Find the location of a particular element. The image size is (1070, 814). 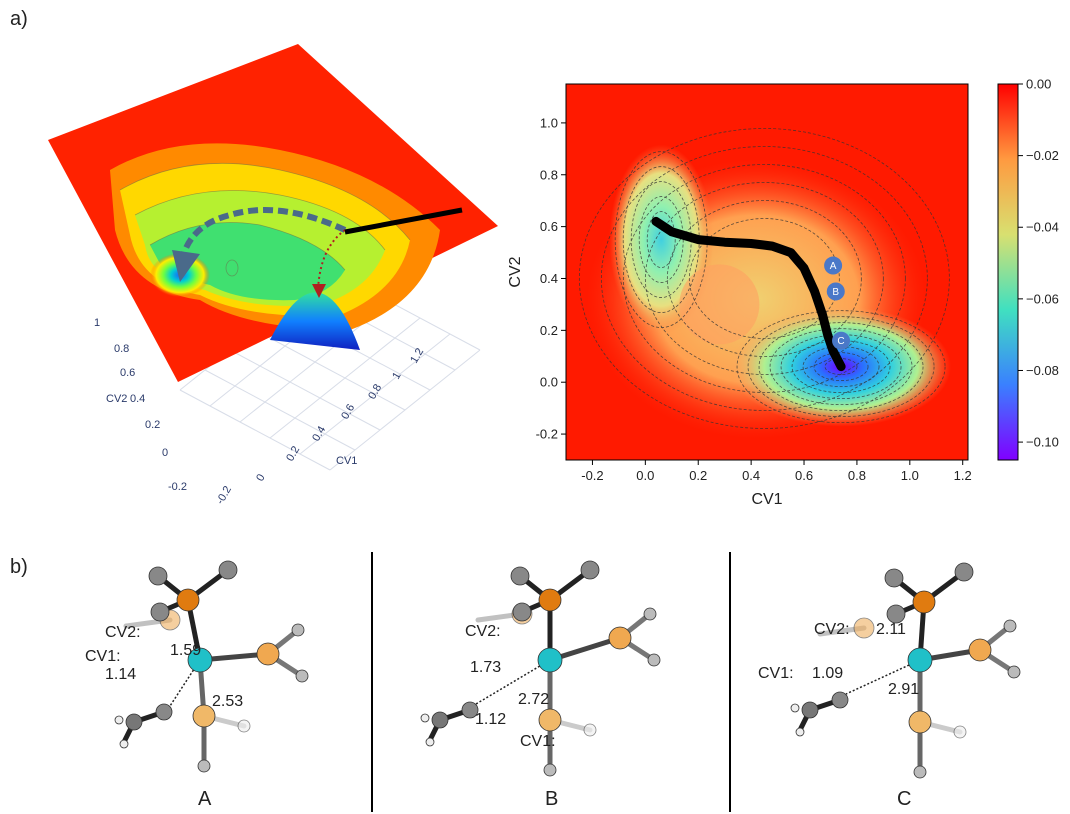

agostic-interaction is located at coordinates (883, 677).